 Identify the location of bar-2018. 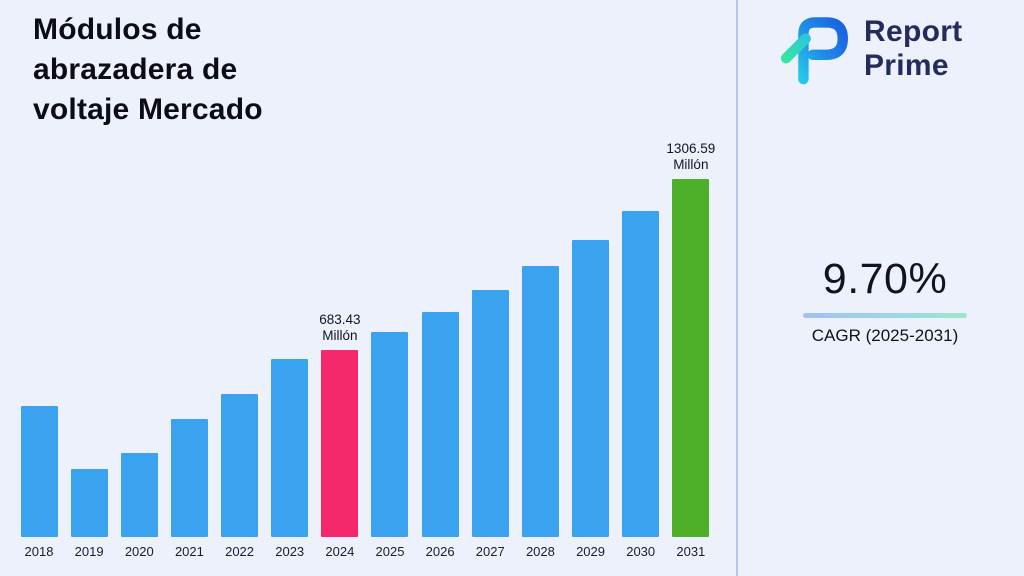
(39, 471).